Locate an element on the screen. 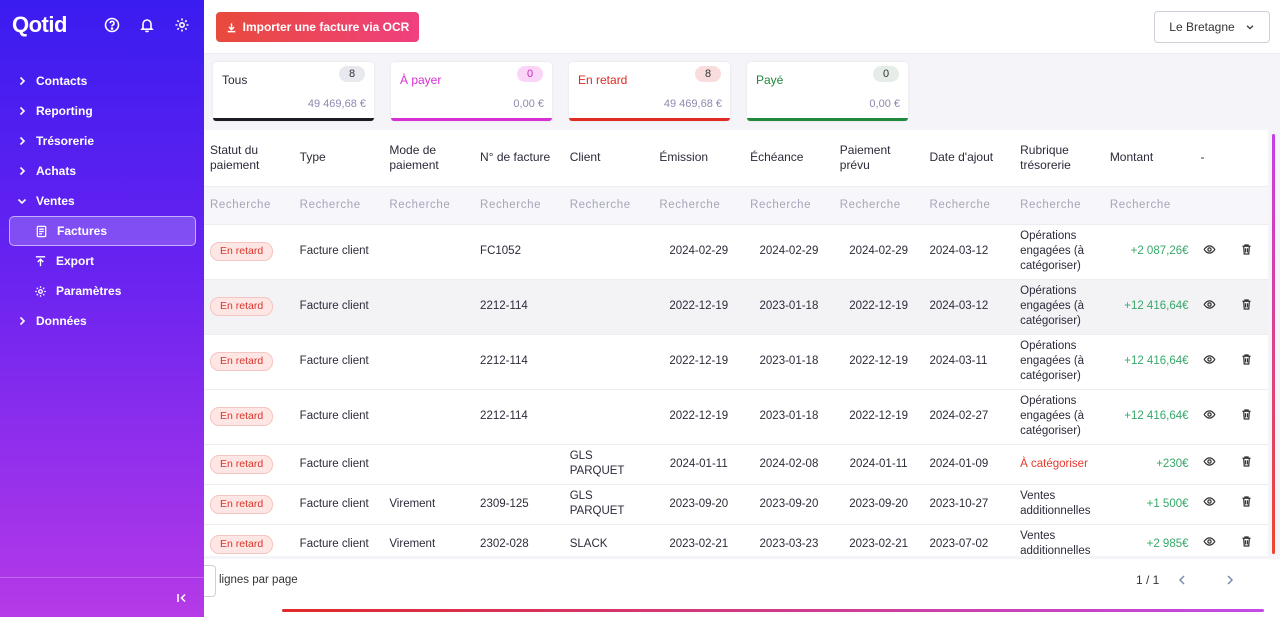  rubrique-cell: Opérations engagées (à catégoriser) is located at coordinates (1059, 307).